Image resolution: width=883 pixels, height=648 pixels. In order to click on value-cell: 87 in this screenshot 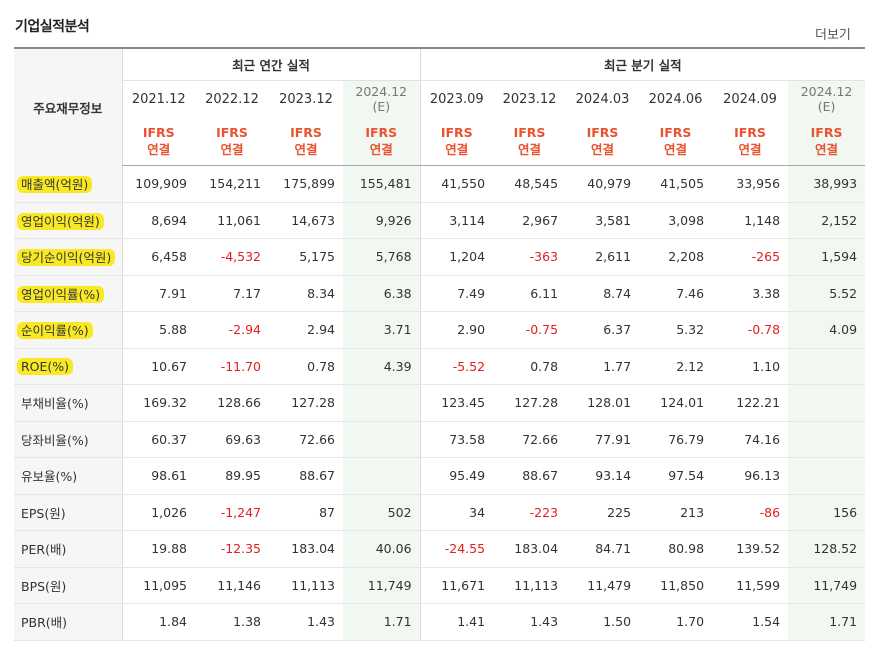, I will do `click(306, 512)`.